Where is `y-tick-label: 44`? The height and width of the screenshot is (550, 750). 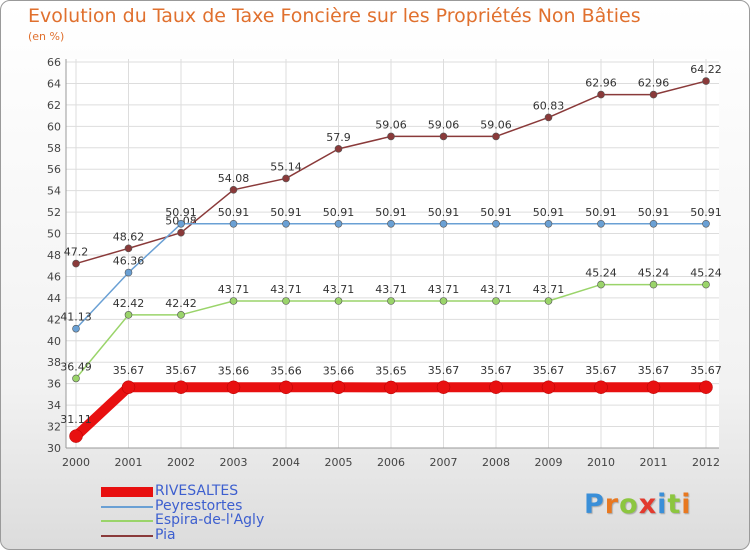
y-tick-label: 44 is located at coordinates (54, 298).